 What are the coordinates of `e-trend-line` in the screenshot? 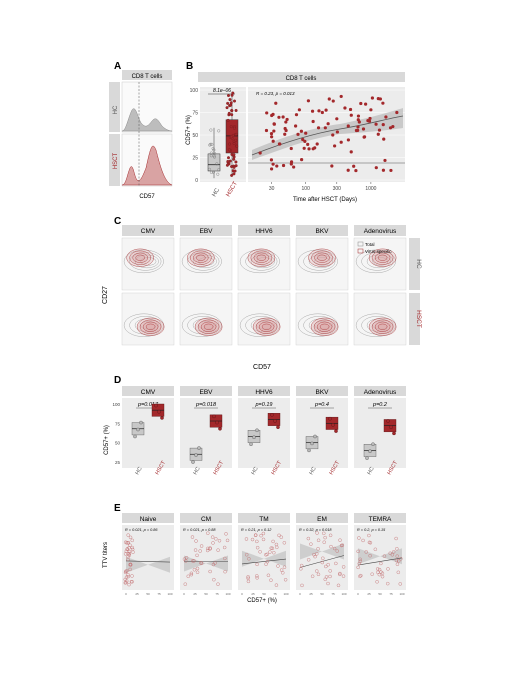 It's located at (380, 561).